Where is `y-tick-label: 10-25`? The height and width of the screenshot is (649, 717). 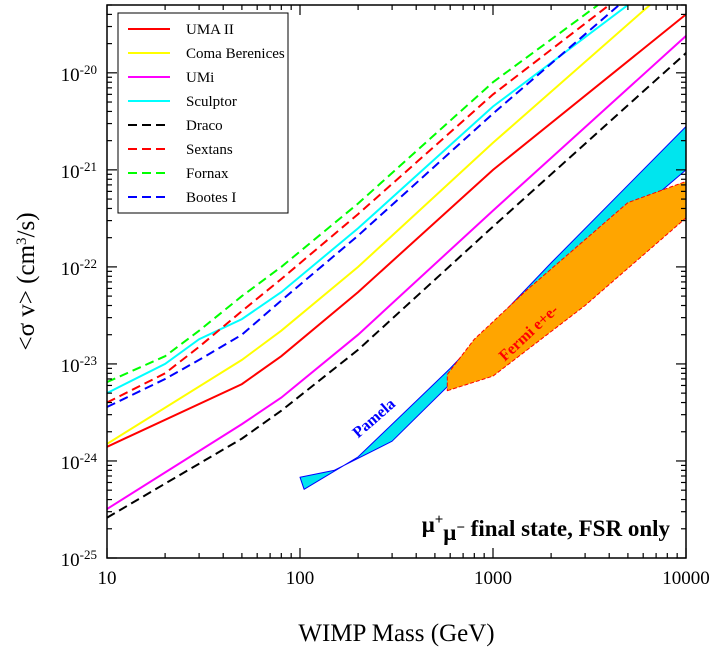 y-tick-label: 10-25 is located at coordinates (79, 559).